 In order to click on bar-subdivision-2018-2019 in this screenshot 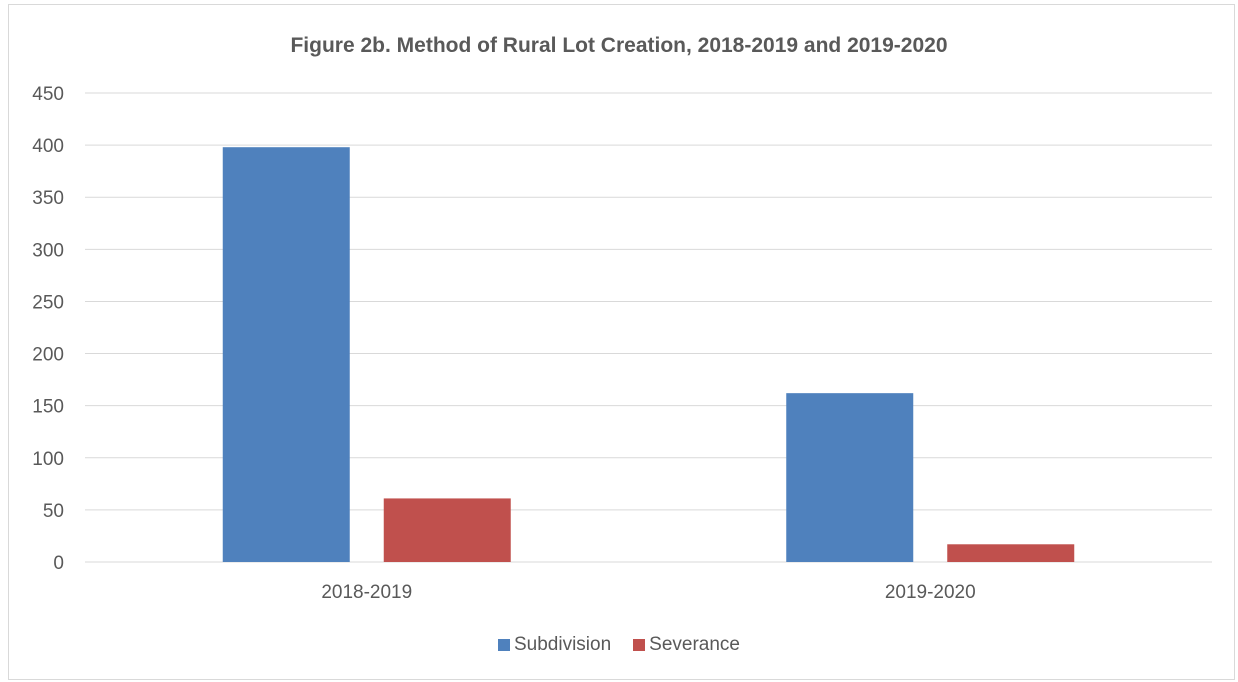, I will do `click(286, 354)`.